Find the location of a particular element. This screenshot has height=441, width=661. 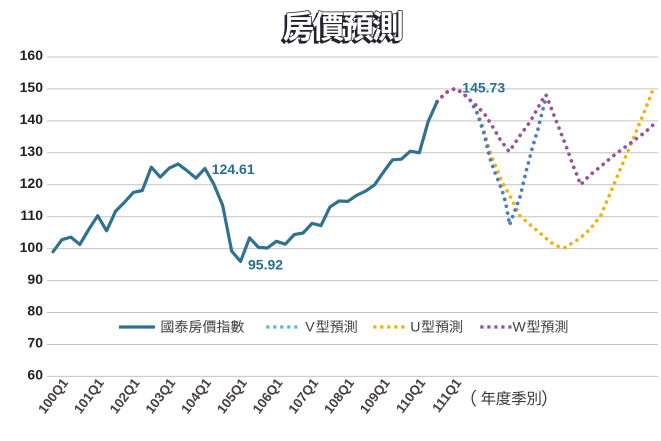

svg-text: 100 is located at coordinates (32, 247).